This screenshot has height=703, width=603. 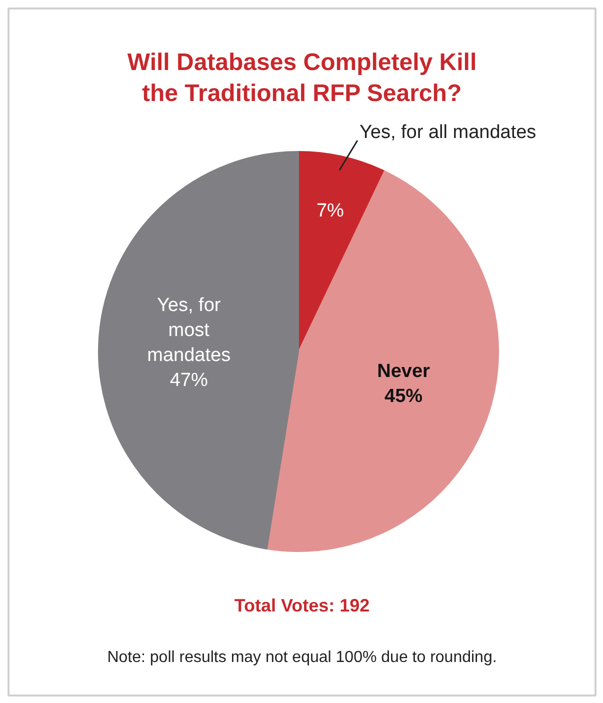 I want to click on slice-label: Never, so click(x=404, y=371).